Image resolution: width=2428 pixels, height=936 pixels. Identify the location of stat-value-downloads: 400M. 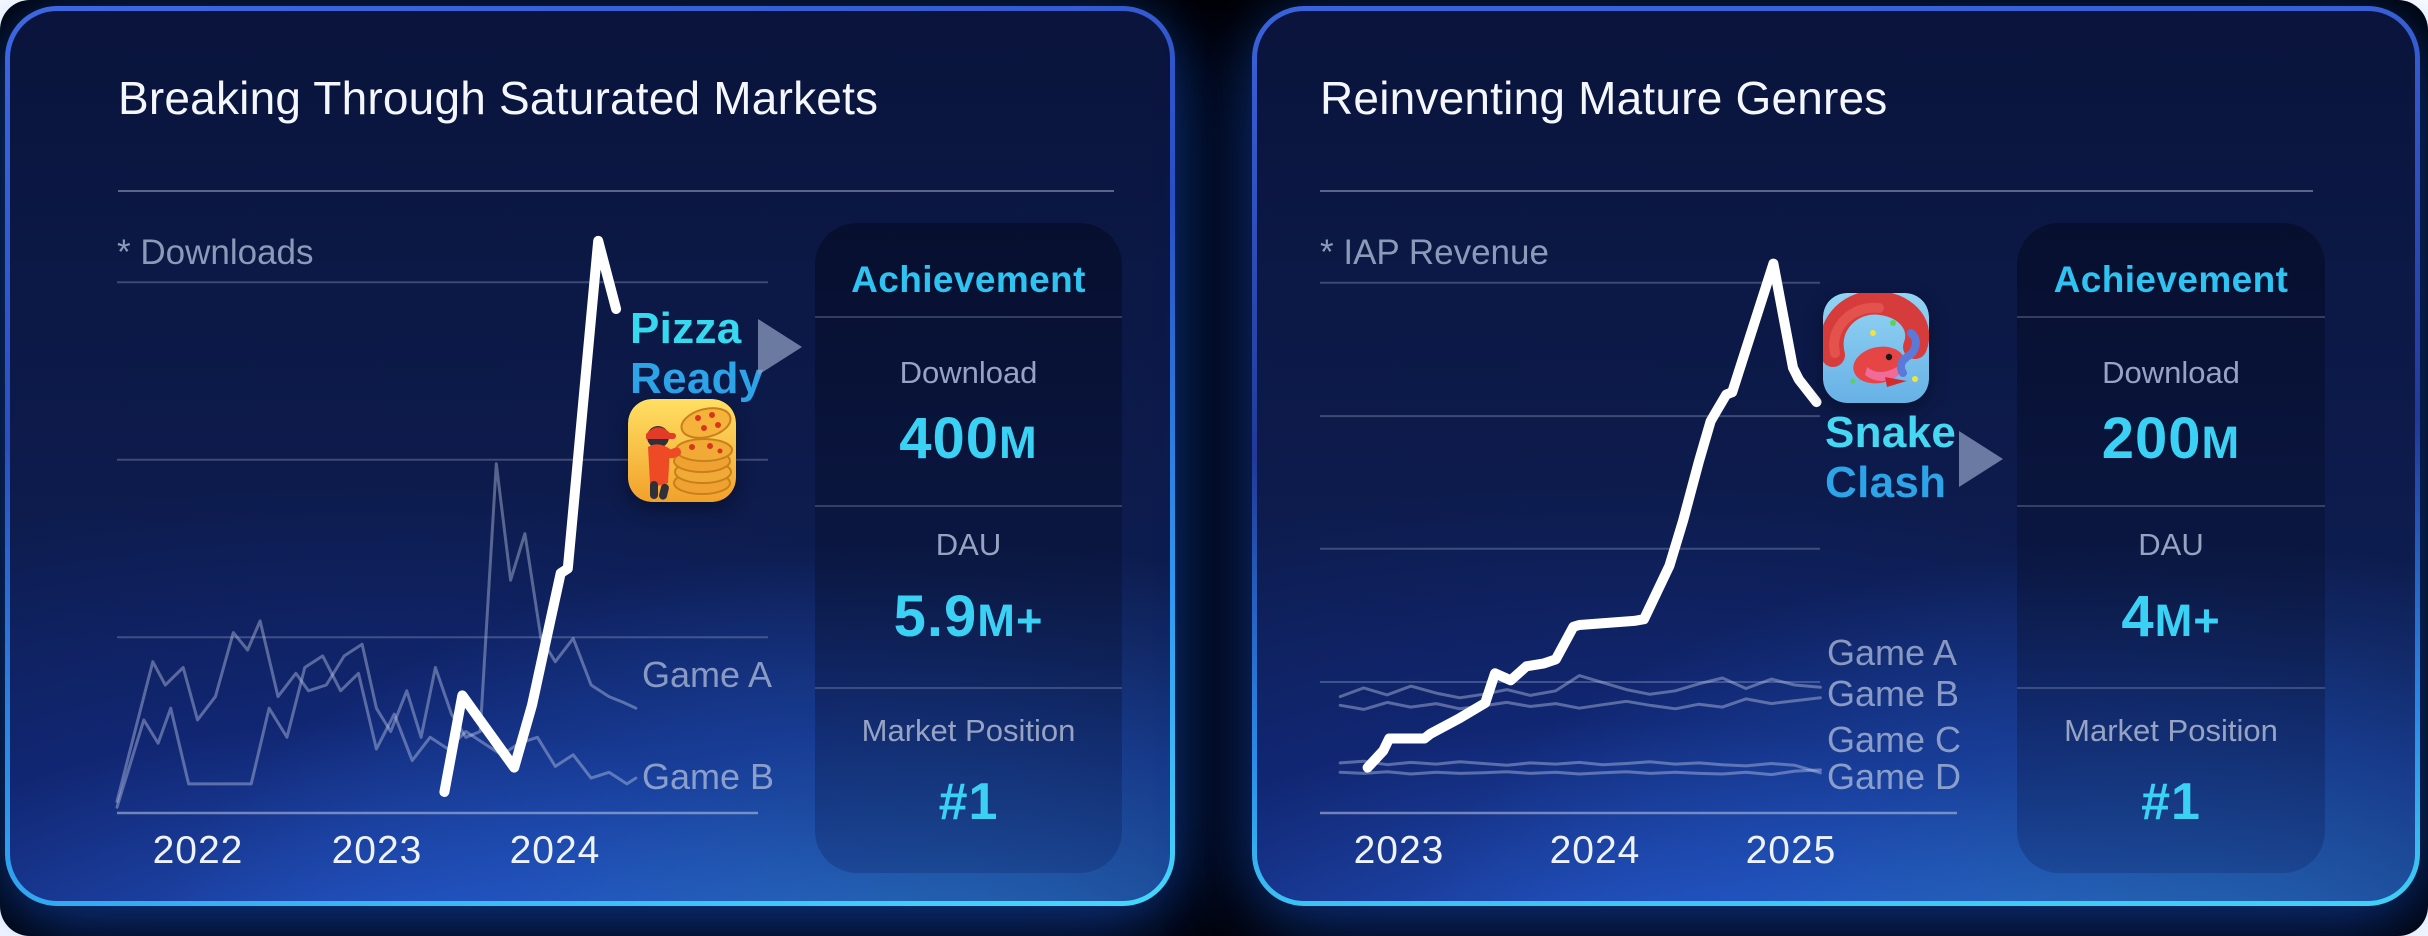
(968, 438).